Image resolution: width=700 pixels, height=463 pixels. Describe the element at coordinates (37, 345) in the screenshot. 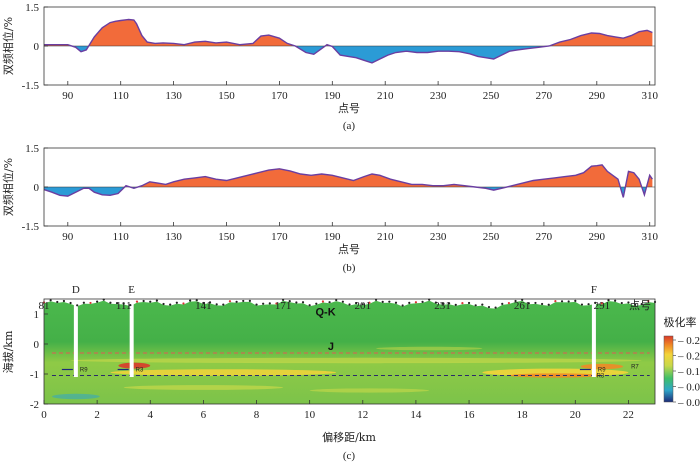

I see `c-y-tick-label: 0` at that location.